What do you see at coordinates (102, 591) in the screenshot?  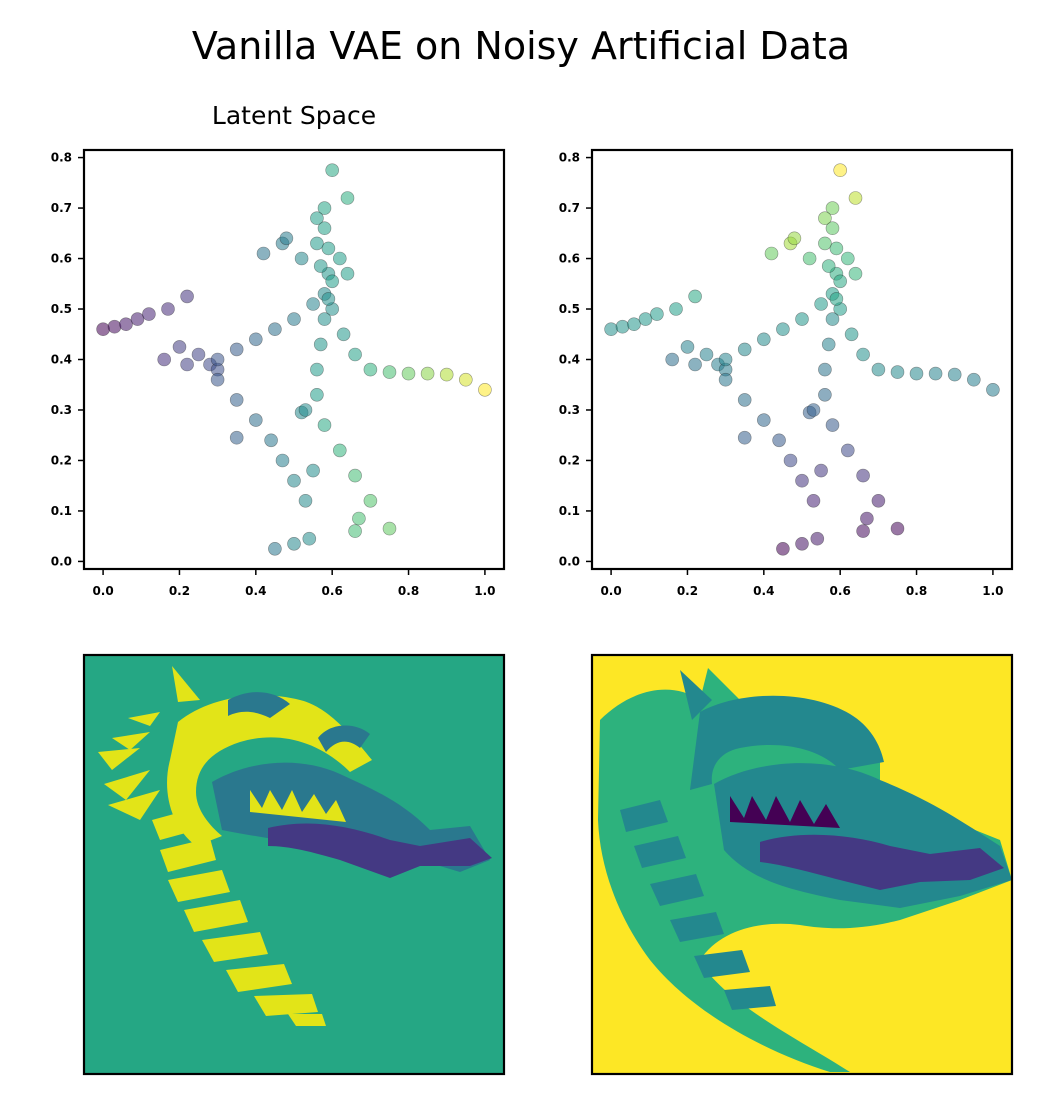 I see `x-tick-label: 0.0` at bounding box center [102, 591].